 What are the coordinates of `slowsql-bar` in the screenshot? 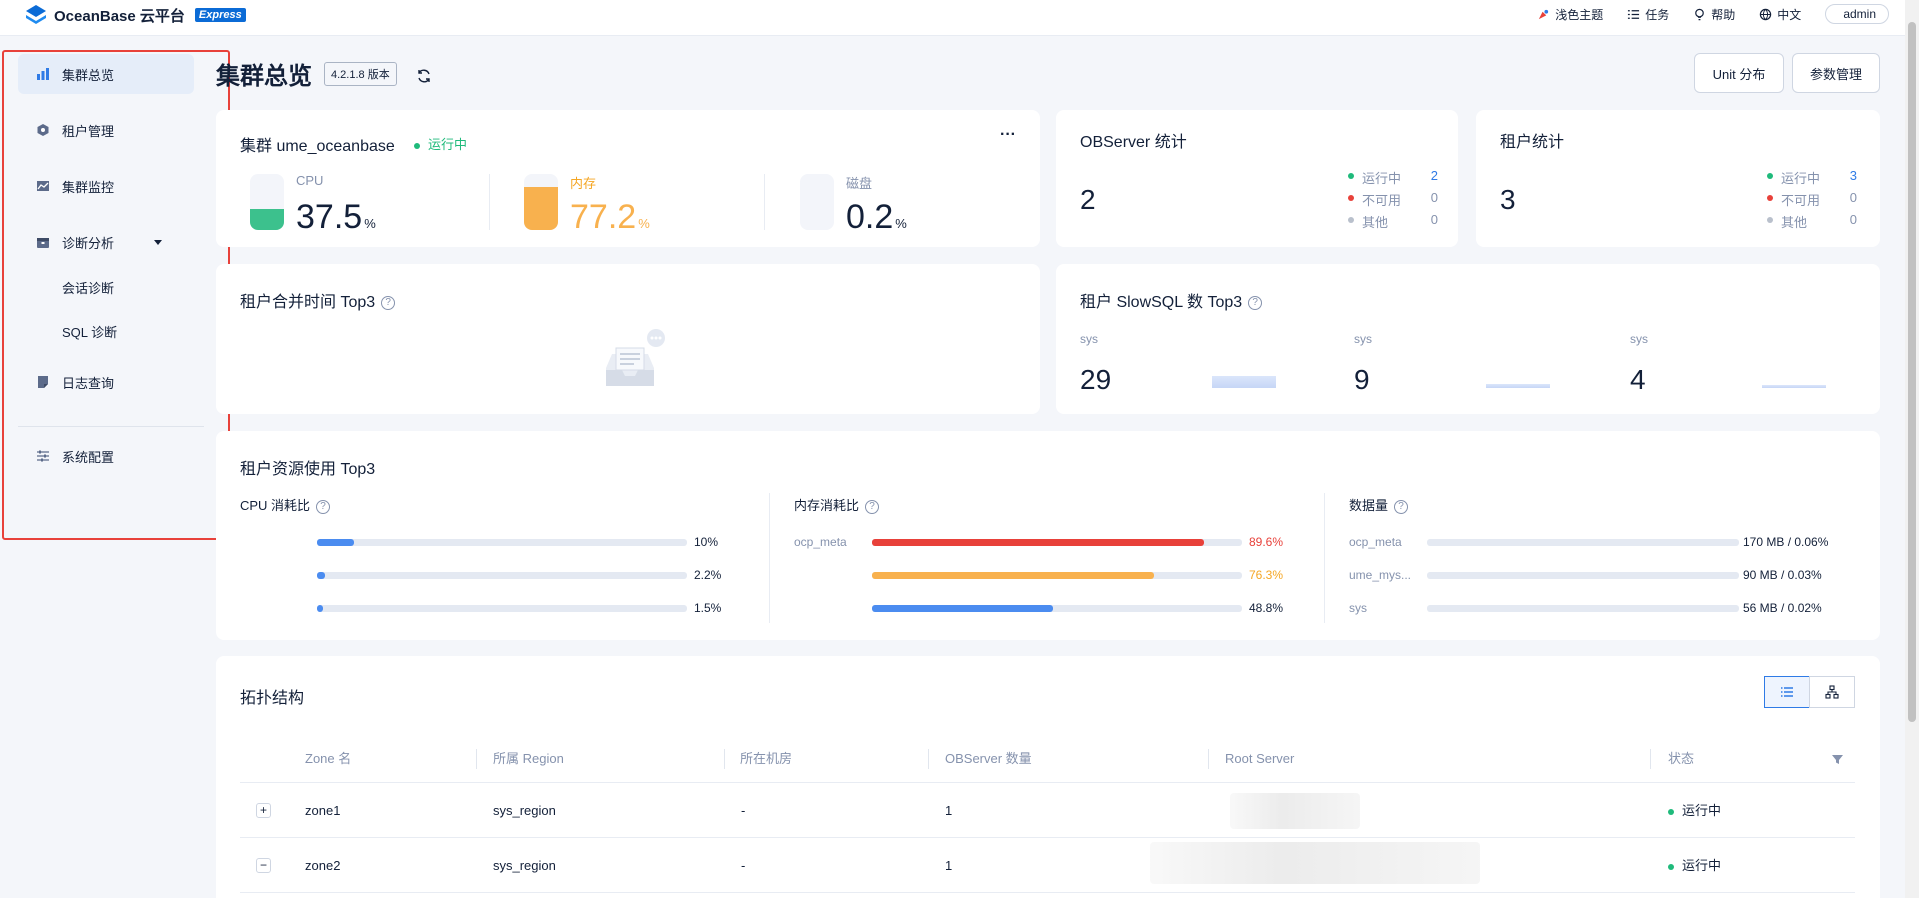 It's located at (1518, 386).